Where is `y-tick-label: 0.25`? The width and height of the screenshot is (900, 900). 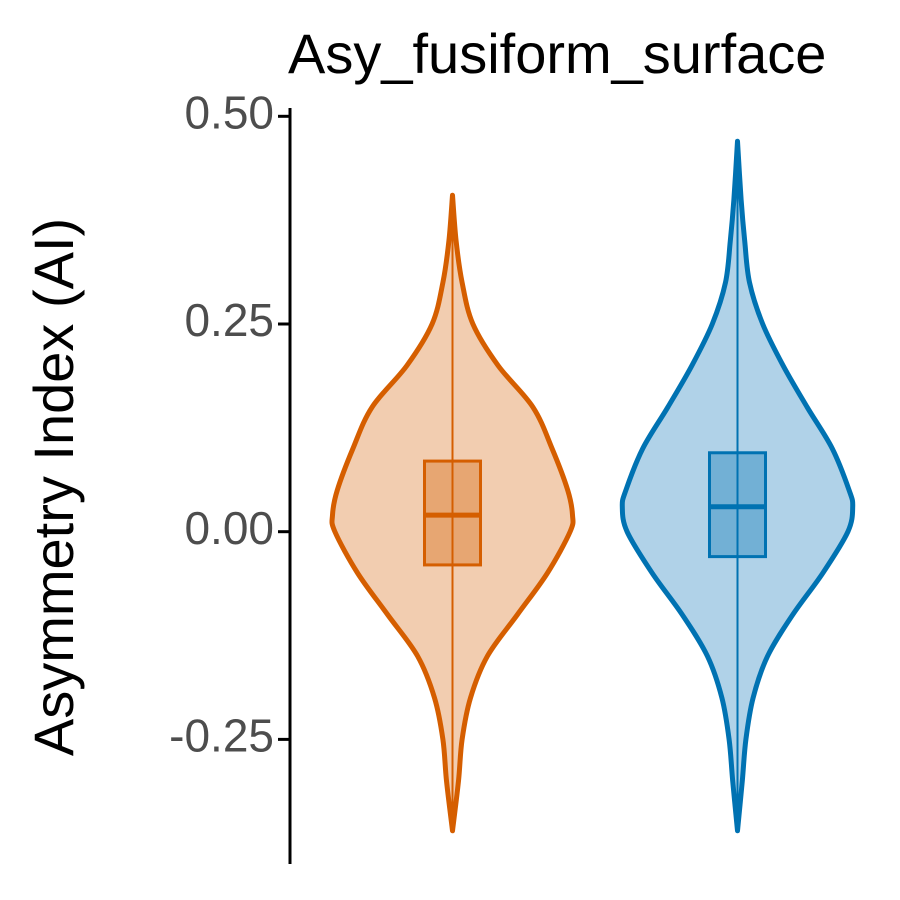 y-tick-label: 0.25 is located at coordinates (229, 320).